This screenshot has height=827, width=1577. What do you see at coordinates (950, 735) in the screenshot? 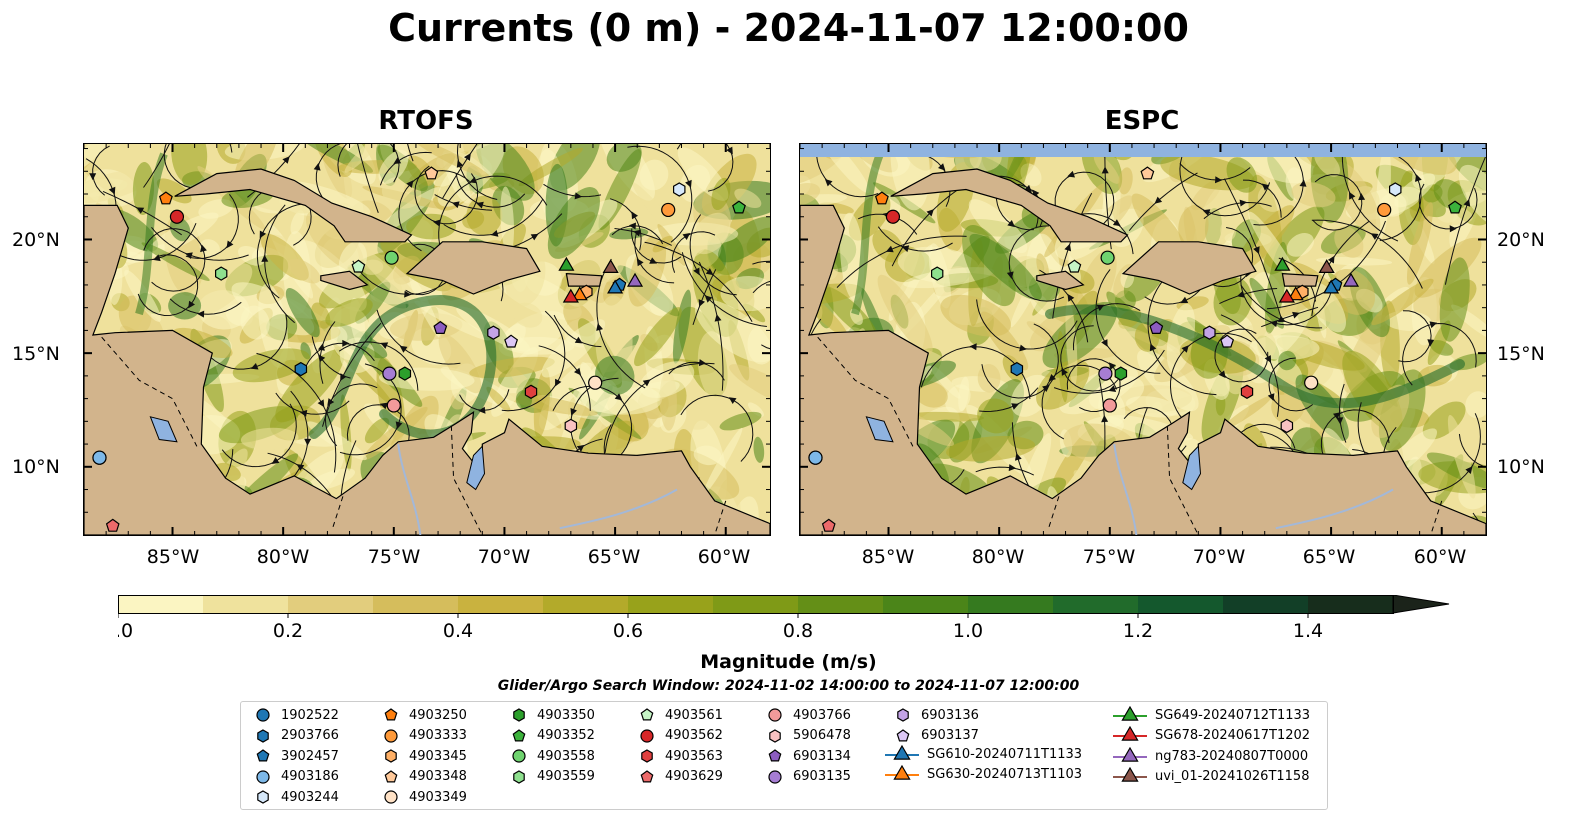
I see `legend-label: 6903137` at bounding box center [950, 735].